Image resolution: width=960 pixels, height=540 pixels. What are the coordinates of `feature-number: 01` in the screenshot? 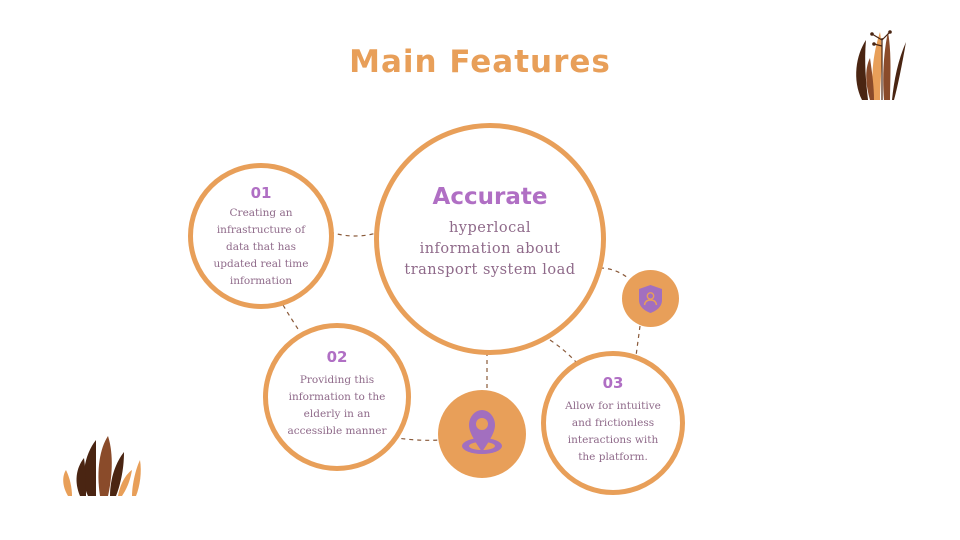 It's located at (261, 193).